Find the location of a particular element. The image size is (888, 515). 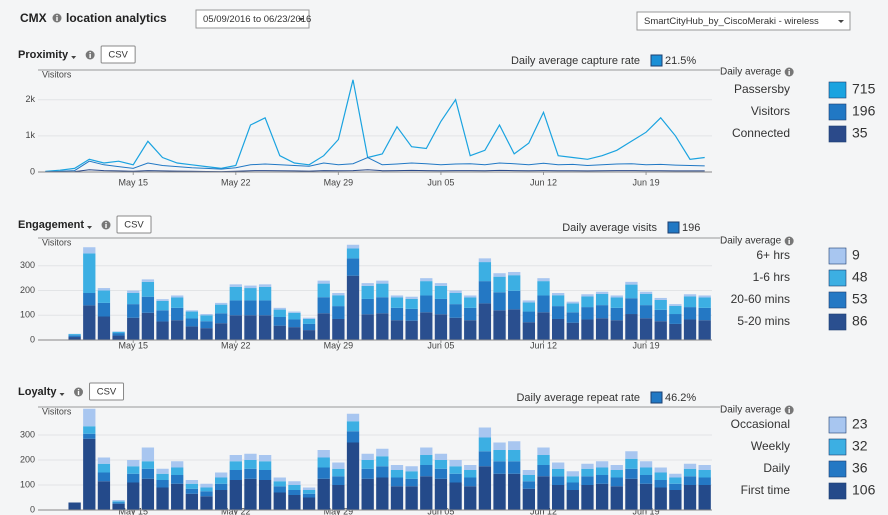

legend-average: 23 is located at coordinates (860, 424).